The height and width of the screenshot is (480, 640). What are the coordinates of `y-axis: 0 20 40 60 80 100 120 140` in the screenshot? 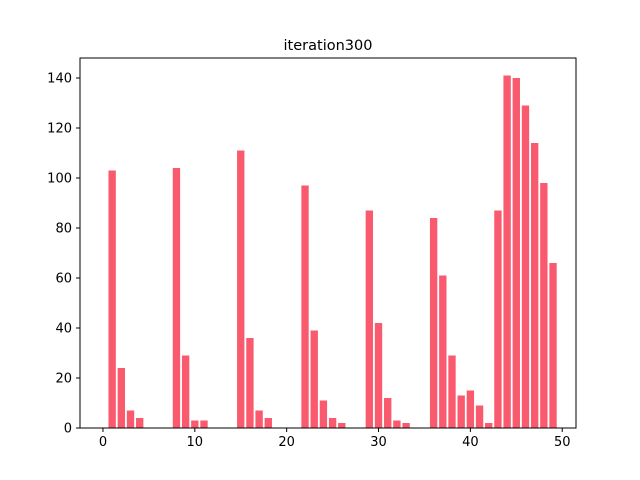 It's located at (63, 254).